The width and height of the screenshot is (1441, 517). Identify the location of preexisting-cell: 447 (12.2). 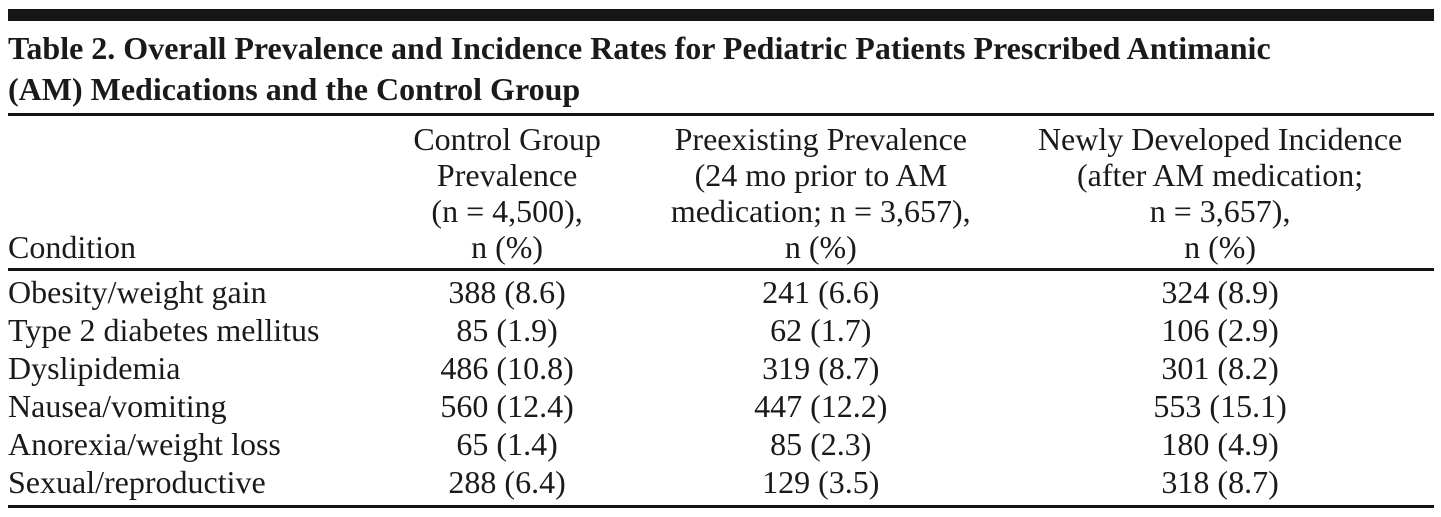
(821, 406).